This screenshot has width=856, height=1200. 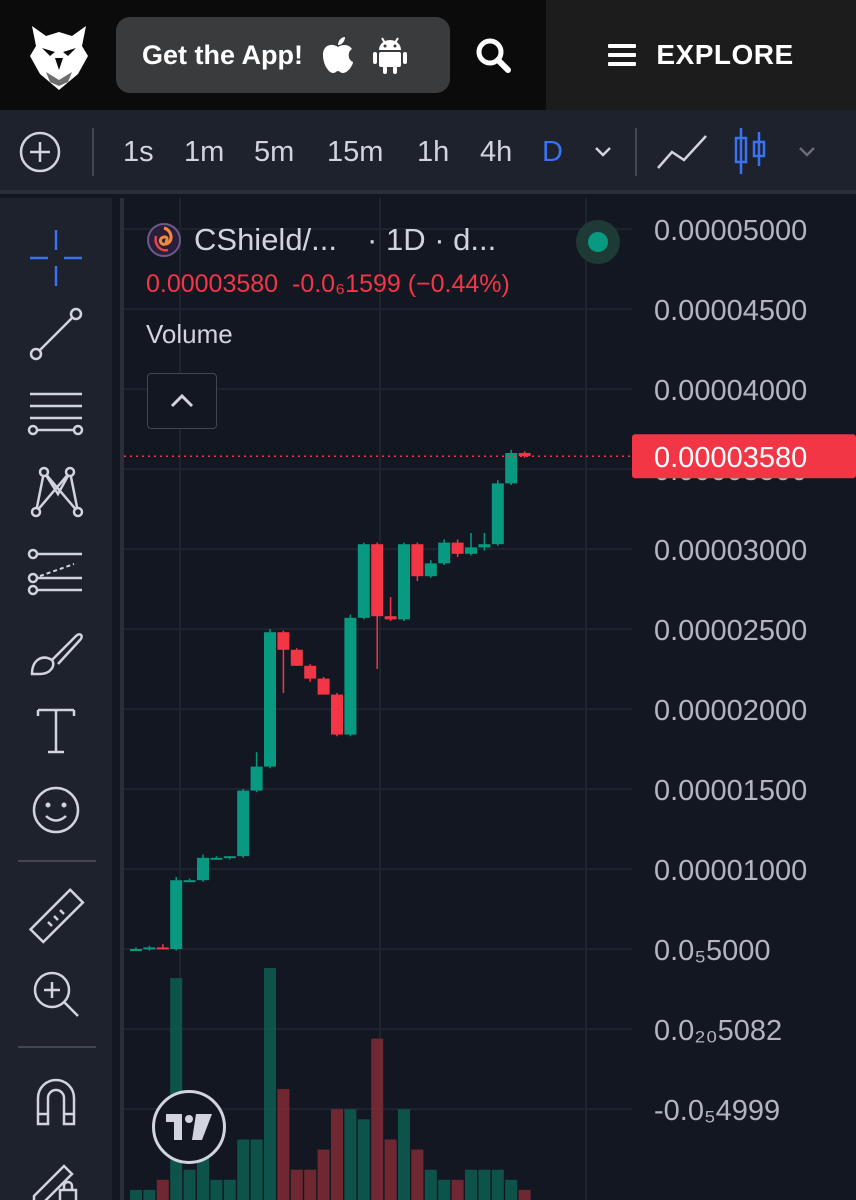 What do you see at coordinates (56, 918) in the screenshot?
I see `ruler-icon` at bounding box center [56, 918].